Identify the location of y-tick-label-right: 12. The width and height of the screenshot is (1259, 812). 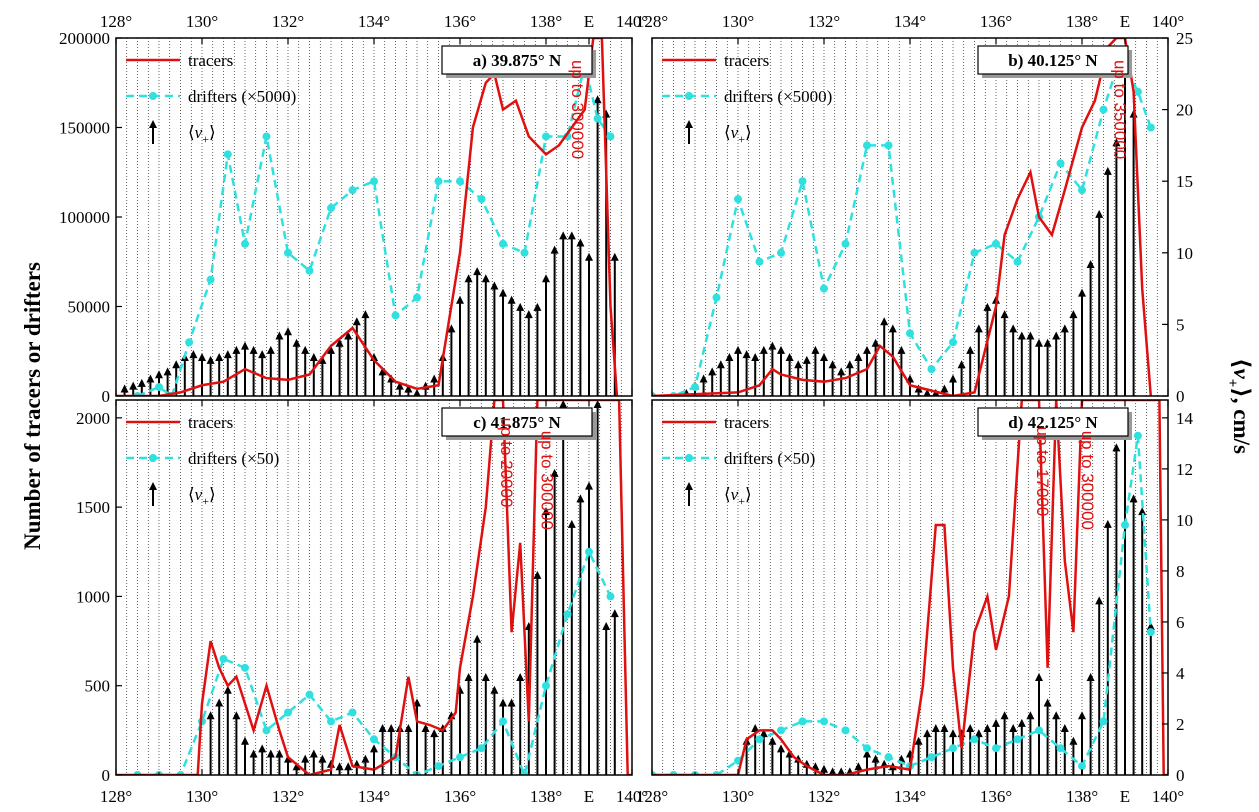
(1184, 469).